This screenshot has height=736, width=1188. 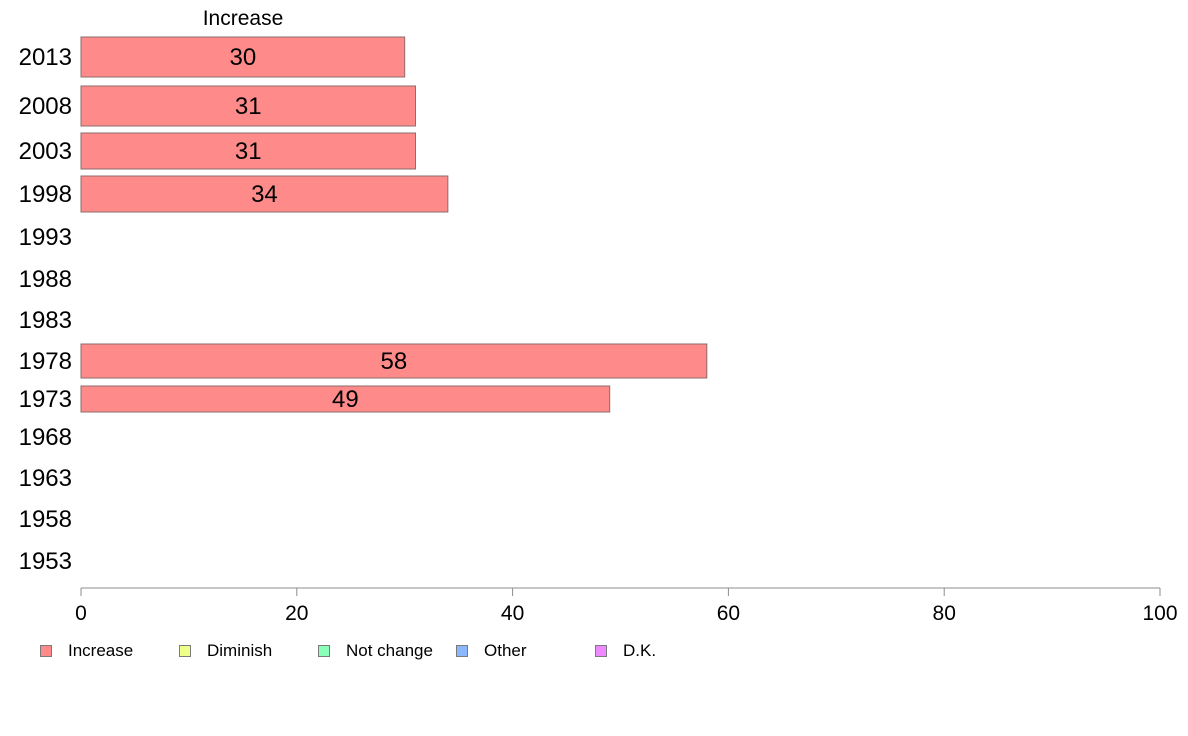 I want to click on legend-item: Increase, so click(x=86, y=651).